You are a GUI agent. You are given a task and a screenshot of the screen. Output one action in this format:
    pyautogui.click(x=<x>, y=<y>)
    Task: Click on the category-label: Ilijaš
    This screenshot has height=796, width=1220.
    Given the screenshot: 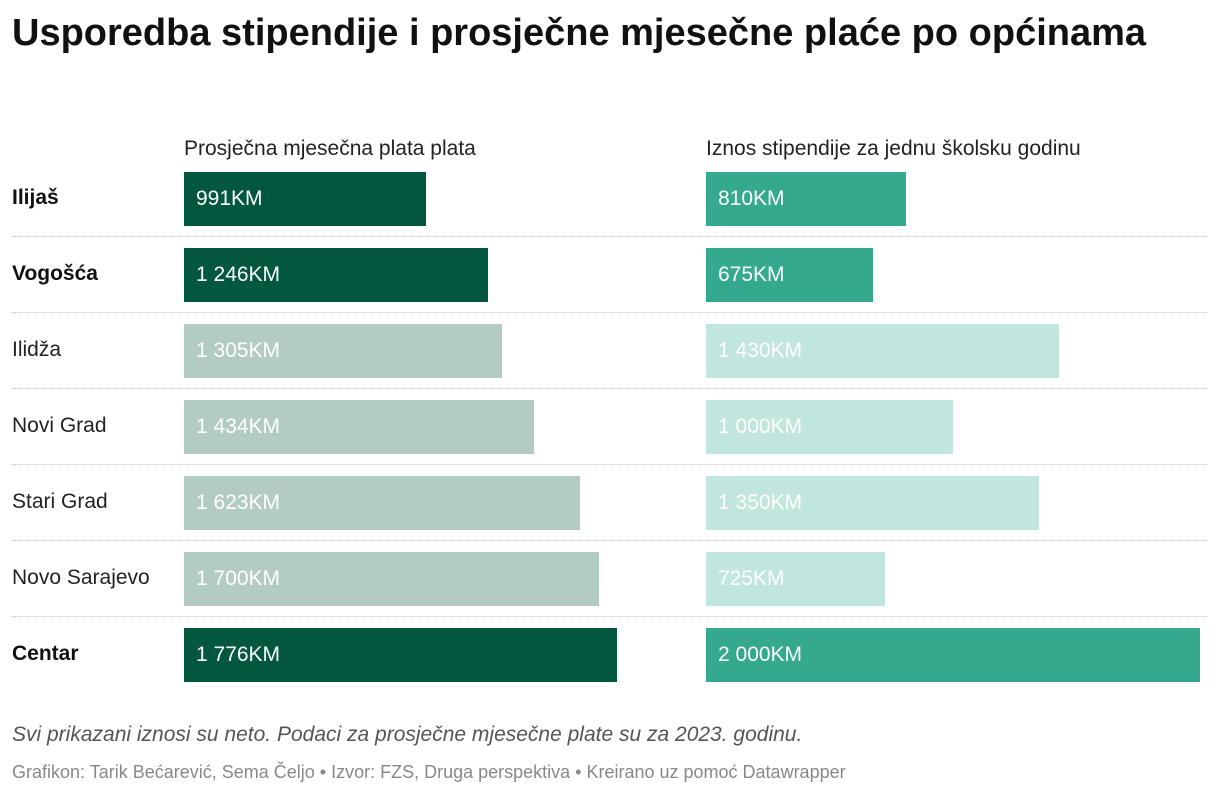 What is the action you would take?
    pyautogui.click(x=35, y=197)
    